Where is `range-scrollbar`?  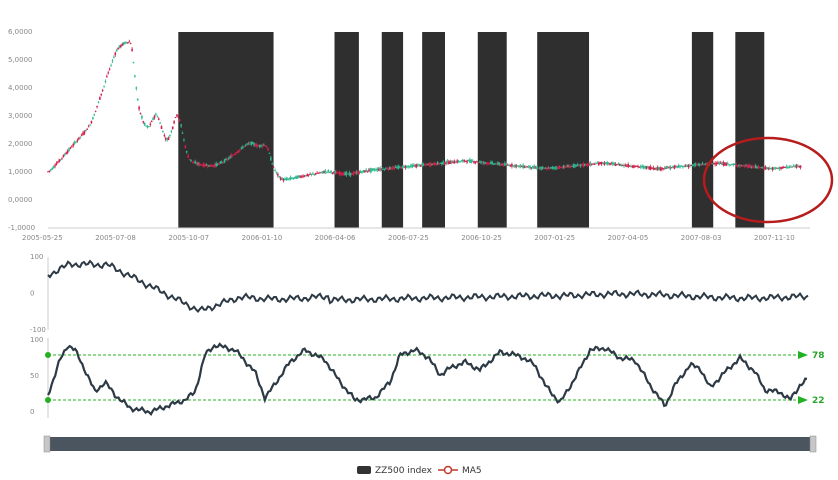 range-scrollbar is located at coordinates (430, 444).